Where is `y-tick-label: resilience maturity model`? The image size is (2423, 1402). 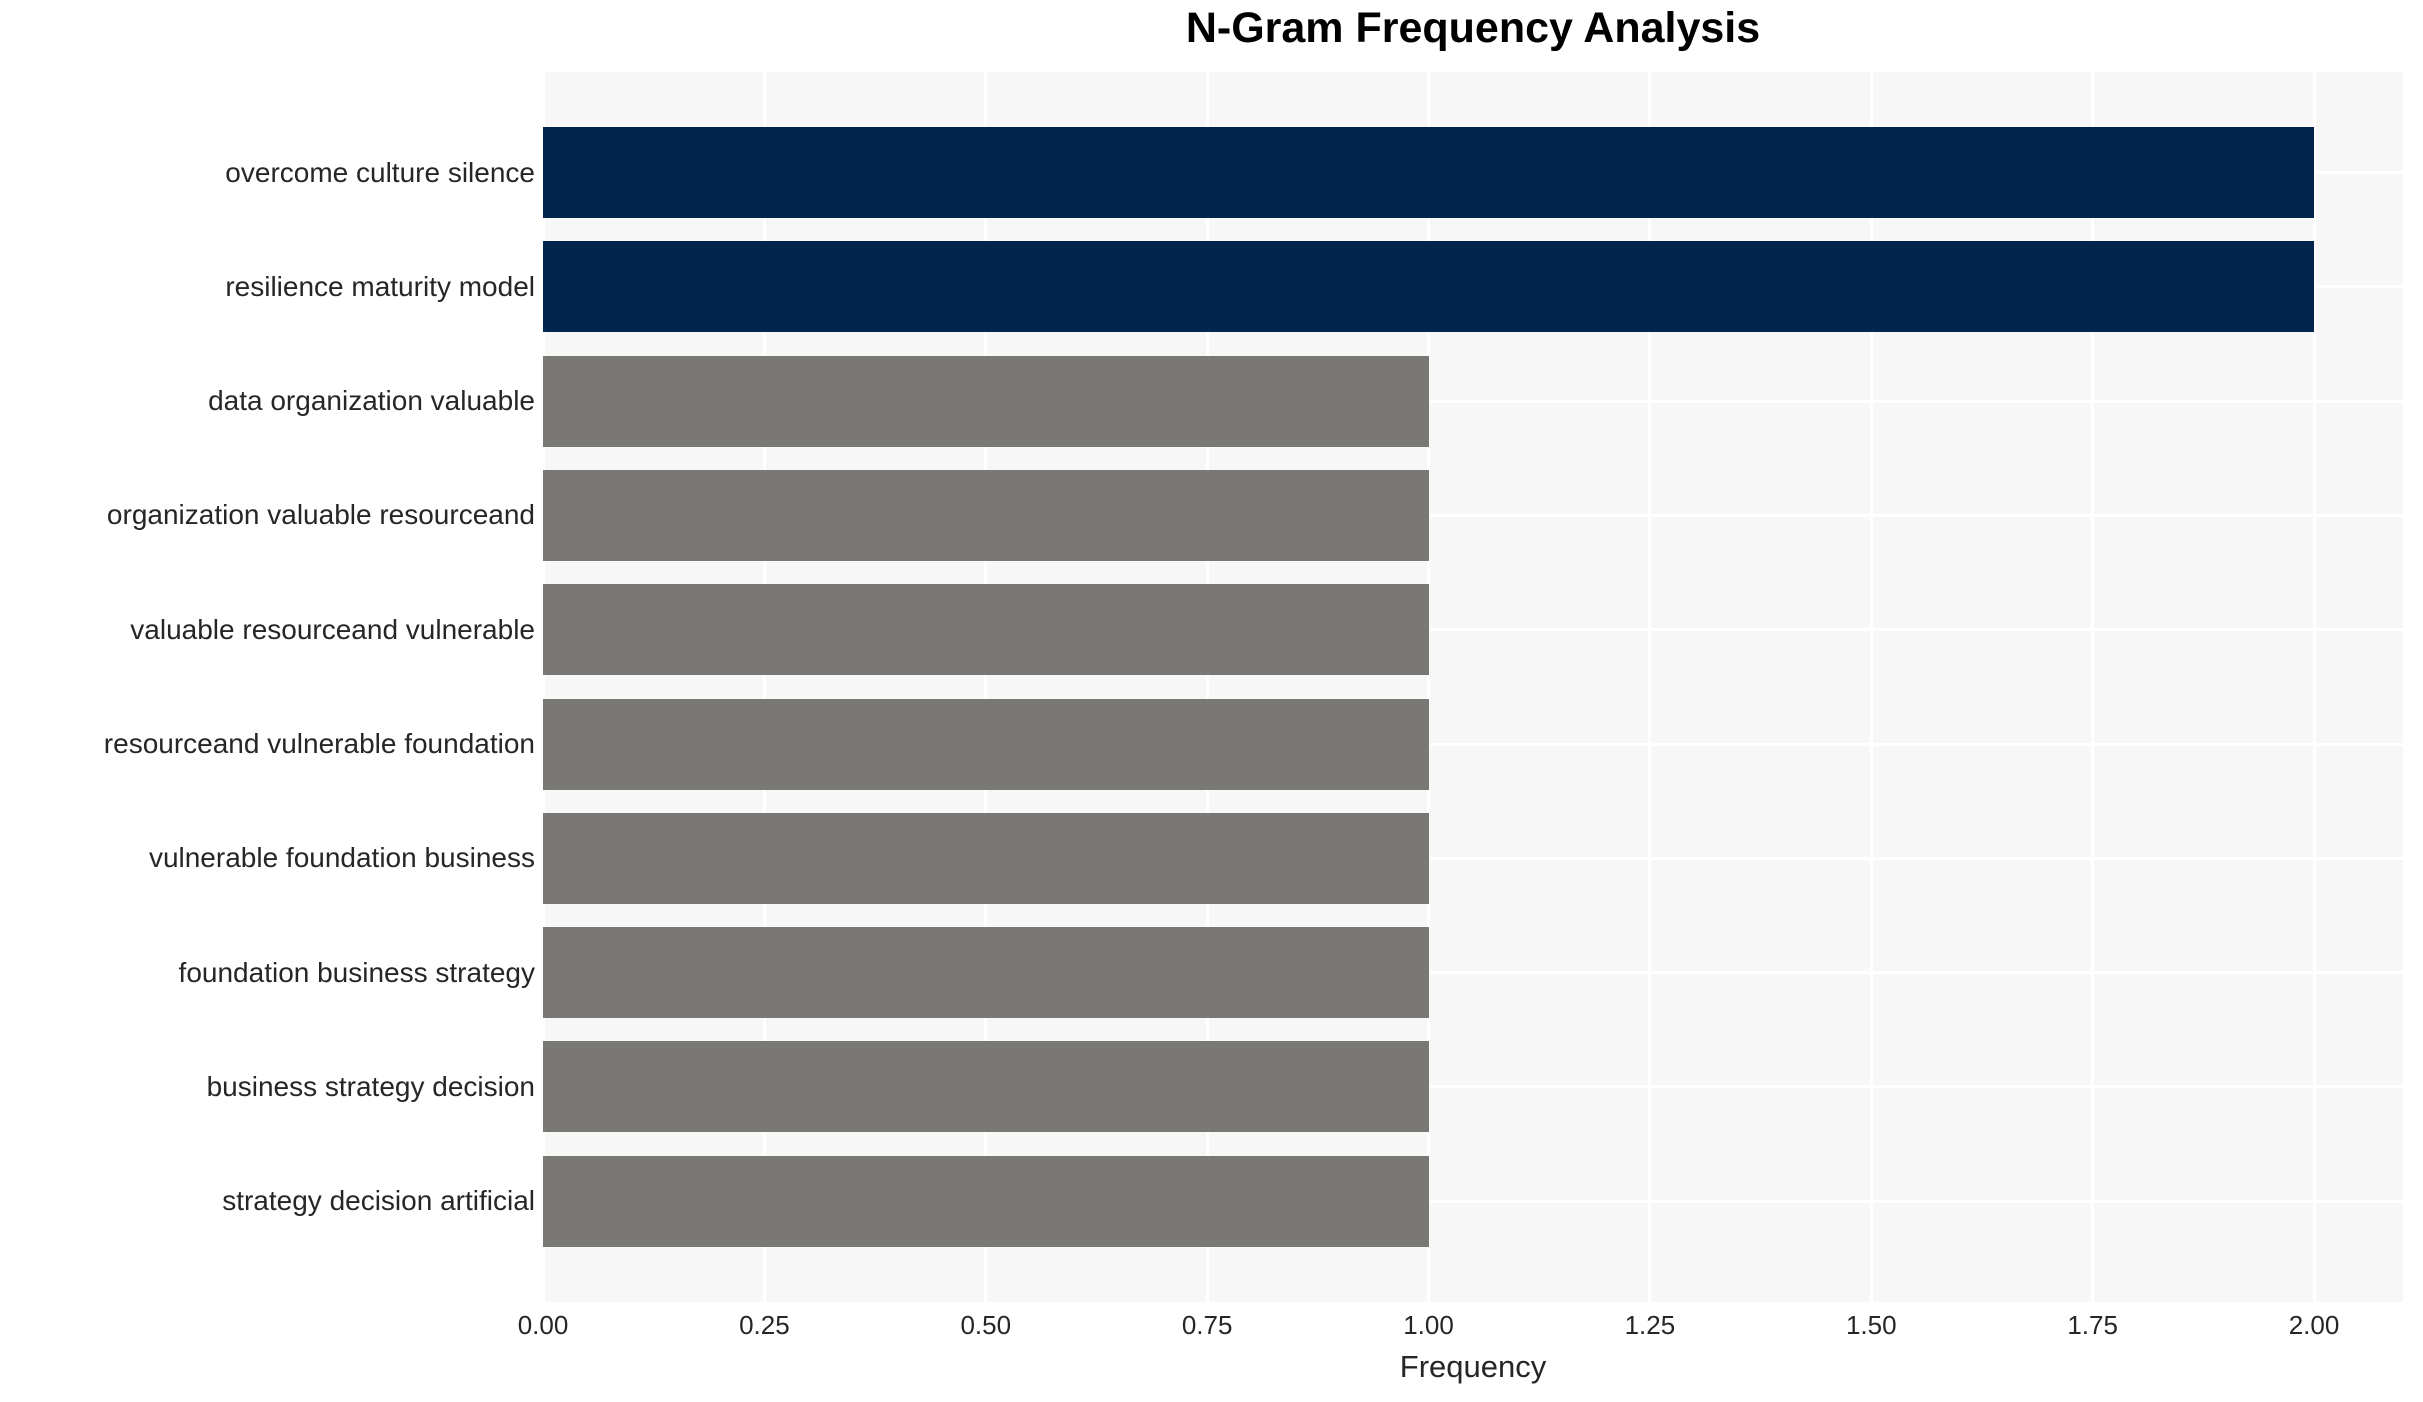 y-tick-label: resilience maturity model is located at coordinates (380, 286).